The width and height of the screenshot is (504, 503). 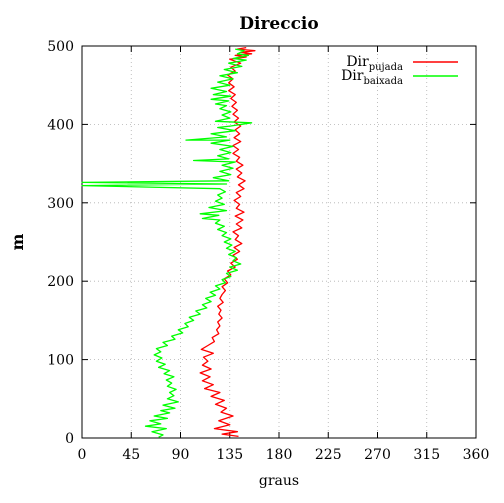 I want to click on y-tick-label: 300, so click(x=60, y=204).